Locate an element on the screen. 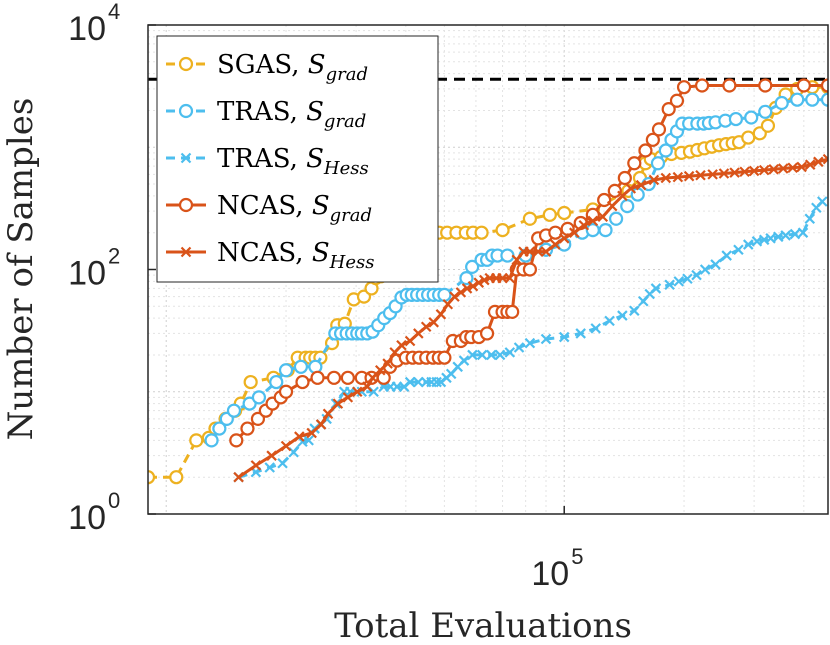  x-tick-exponent: 5 is located at coordinates (577, 556).